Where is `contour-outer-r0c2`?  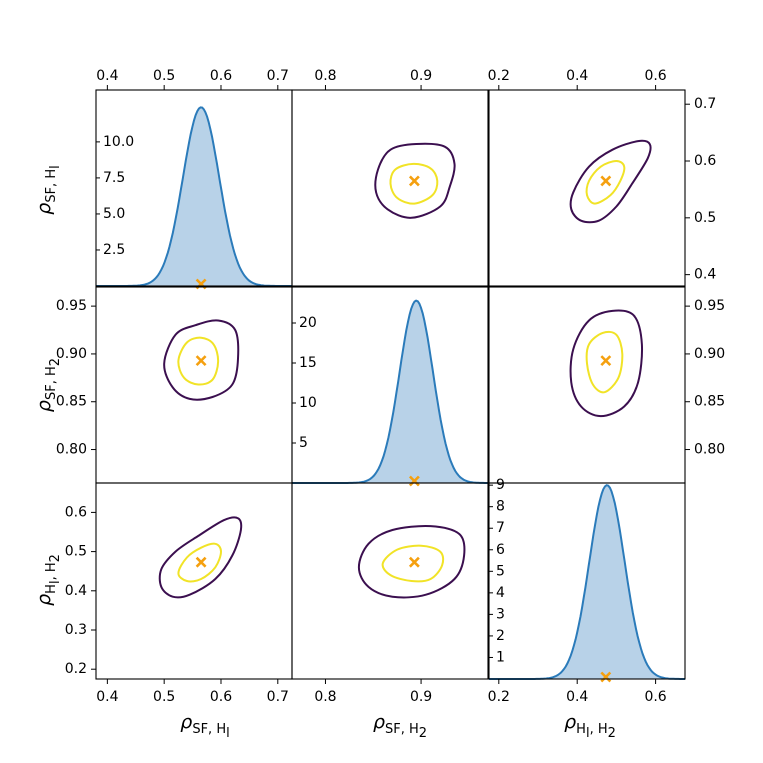 contour-outer-r0c2 is located at coordinates (610, 181).